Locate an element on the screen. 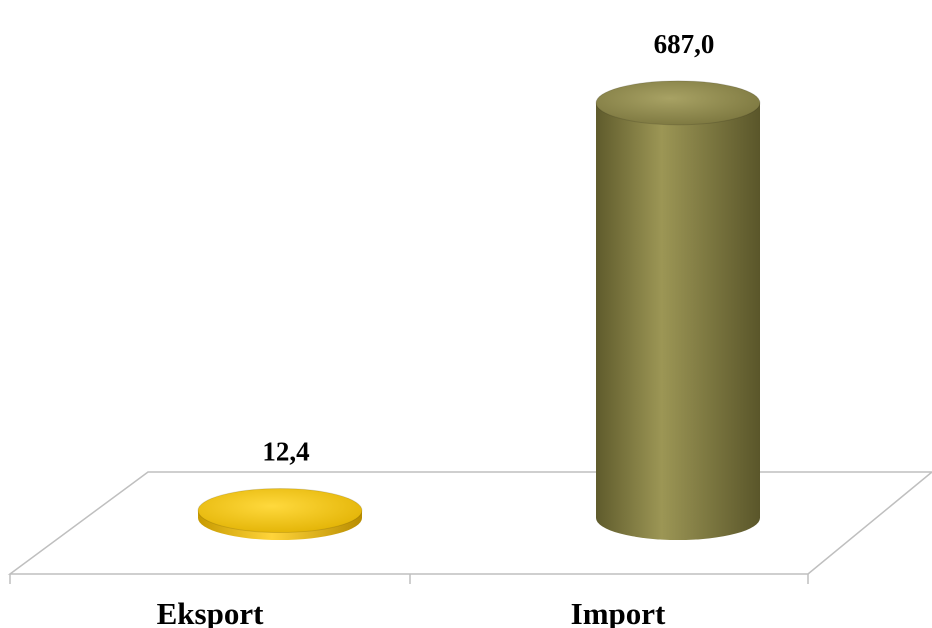 This screenshot has width=932, height=628. bar-top-eksport is located at coordinates (280, 511).